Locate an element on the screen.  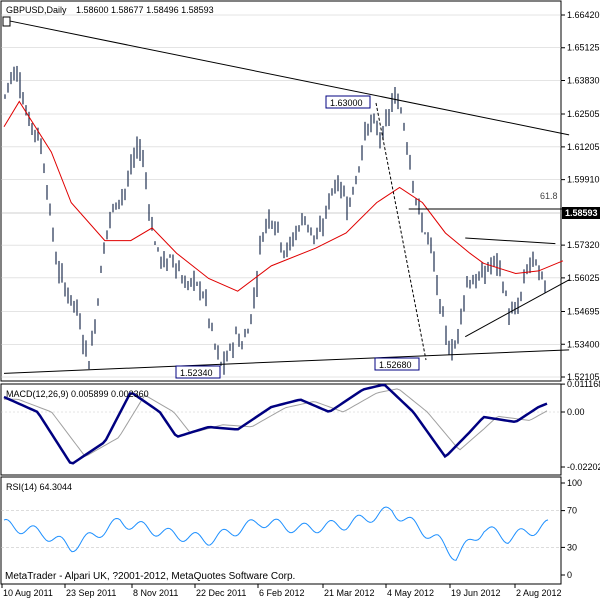
rsi-line is located at coordinates (276, 533).